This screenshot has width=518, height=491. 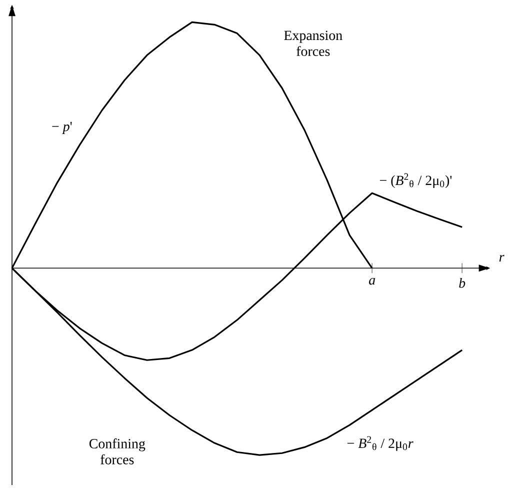 I want to click on x-axis-title: r, so click(x=501, y=258).